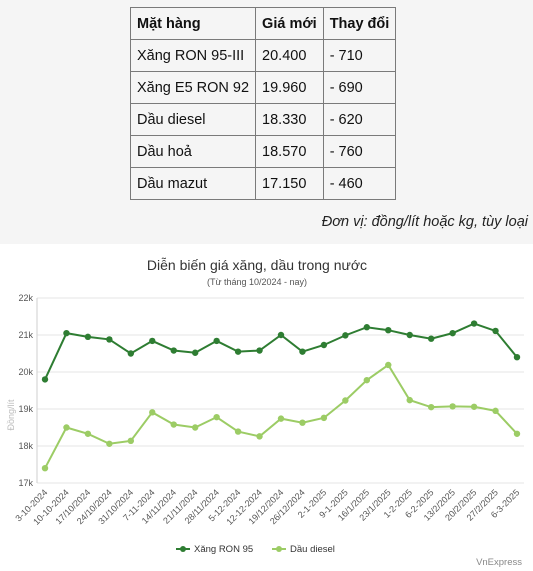  What do you see at coordinates (499, 562) in the screenshot?
I see `credit-label: VnExpress` at bounding box center [499, 562].